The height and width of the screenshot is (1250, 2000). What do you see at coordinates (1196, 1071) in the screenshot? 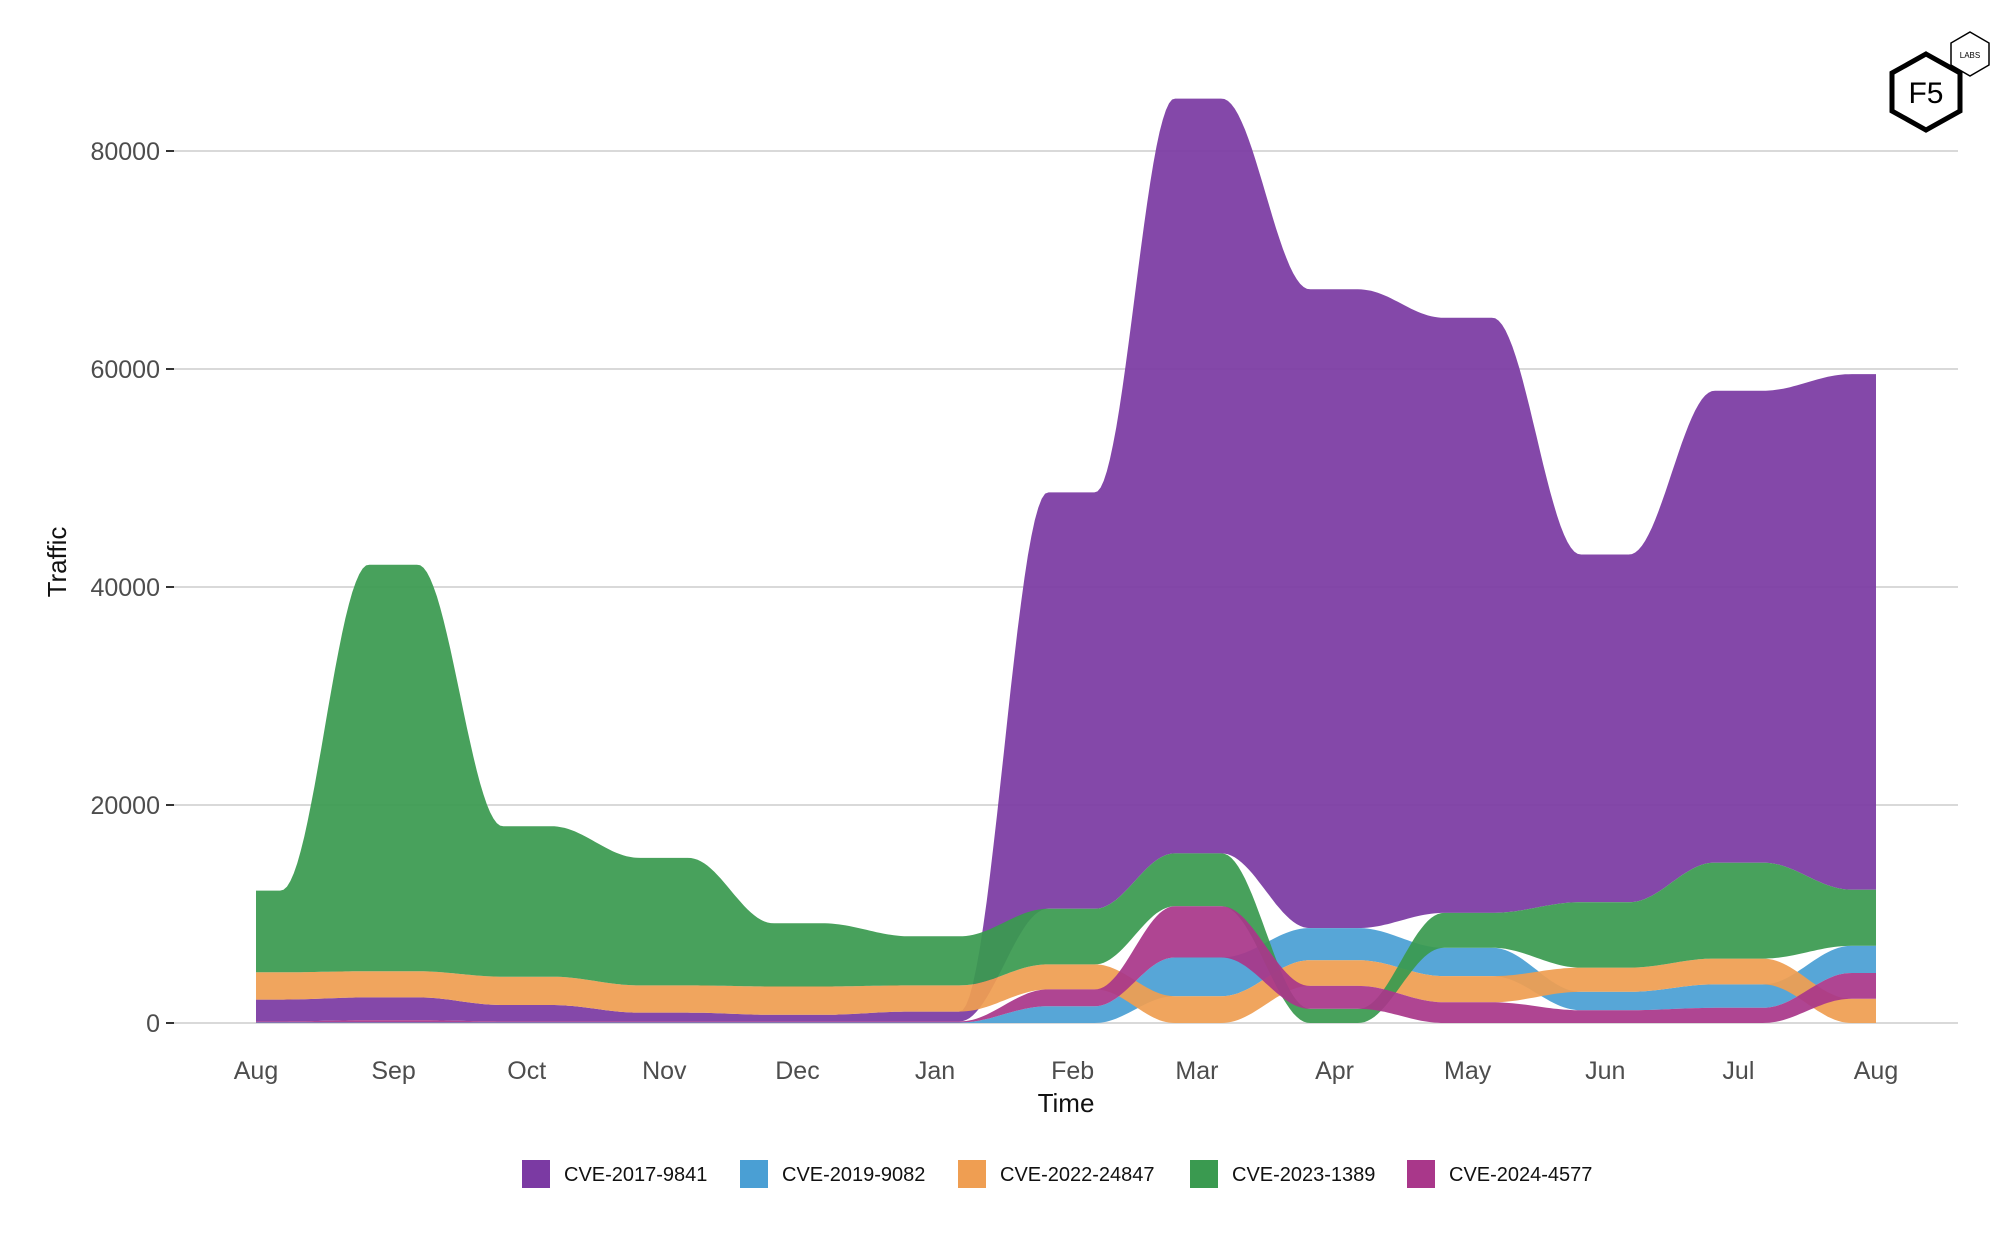
I see `x-tick-label: Mar` at bounding box center [1196, 1071].